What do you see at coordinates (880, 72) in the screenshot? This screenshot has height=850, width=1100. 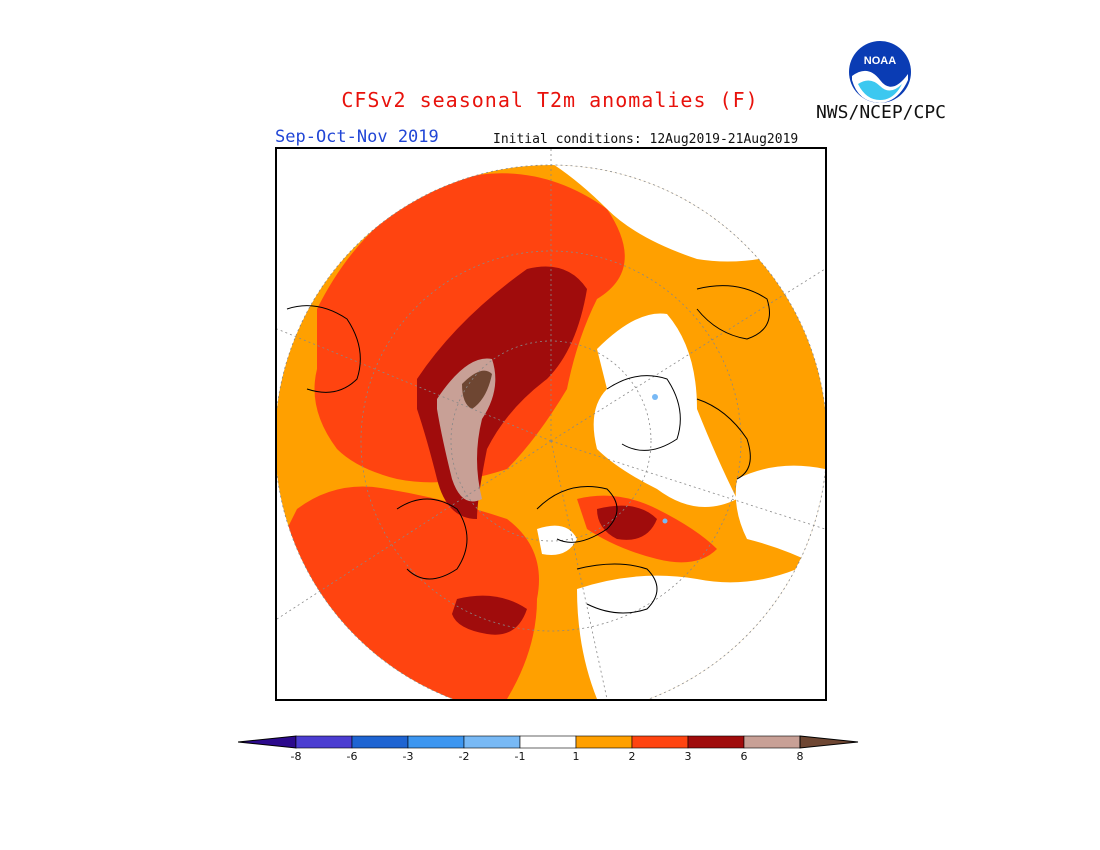 I see `noaa-logo: NOAA` at bounding box center [880, 72].